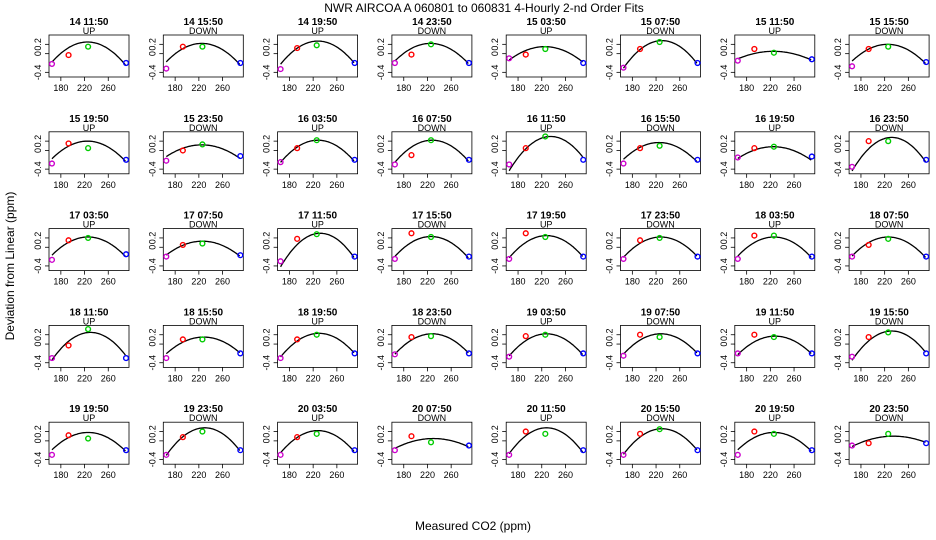  I want to click on panel-title: 15 03:50, so click(546, 22).